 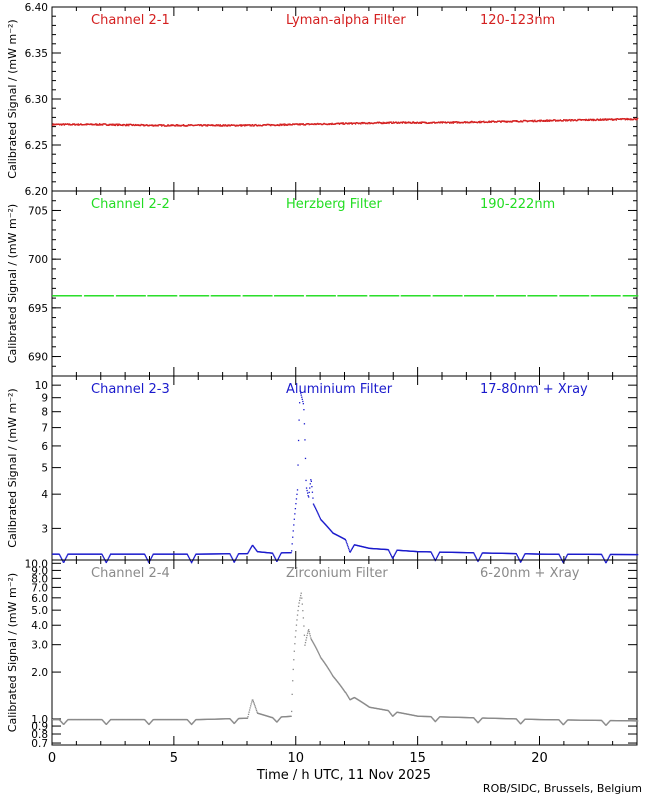 I want to click on y-tick-label: 6.40, so click(x=36, y=8).